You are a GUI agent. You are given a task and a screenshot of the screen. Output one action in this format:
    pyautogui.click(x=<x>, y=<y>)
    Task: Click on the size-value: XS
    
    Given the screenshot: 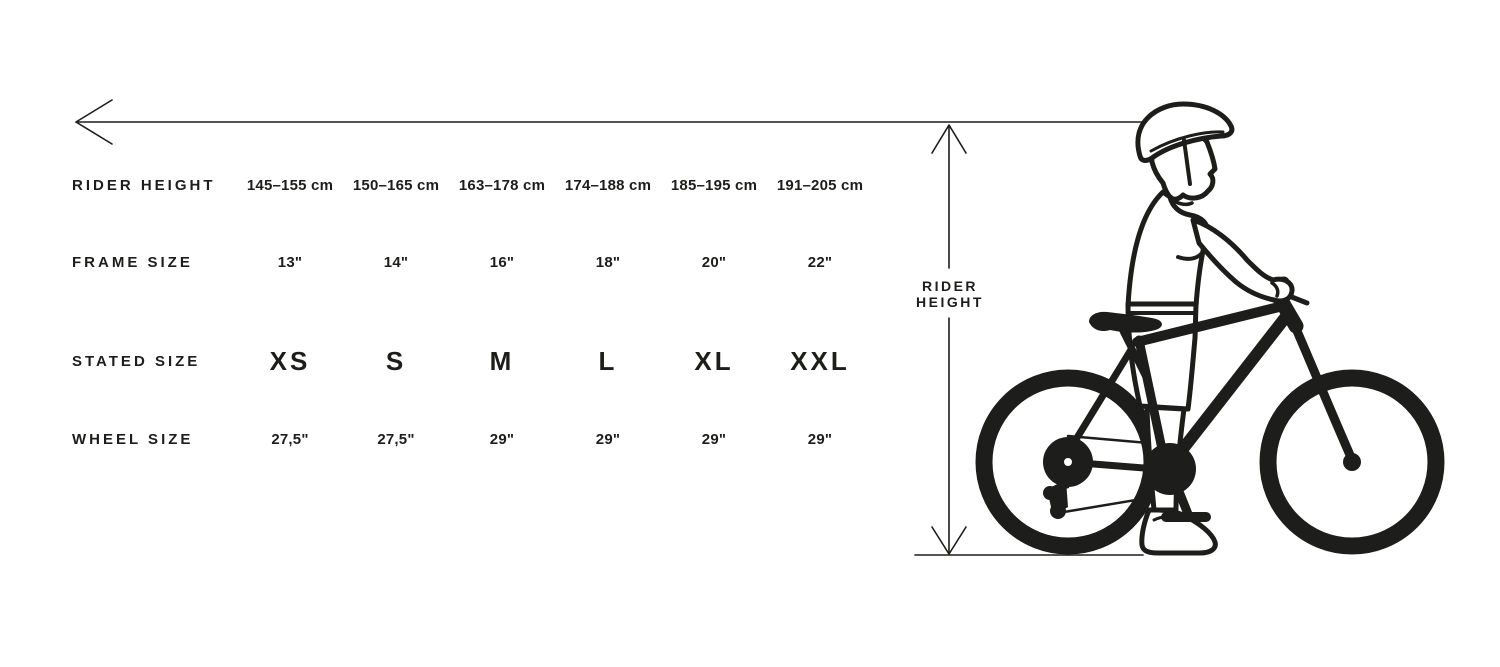 What is the action you would take?
    pyautogui.click(x=290, y=360)
    